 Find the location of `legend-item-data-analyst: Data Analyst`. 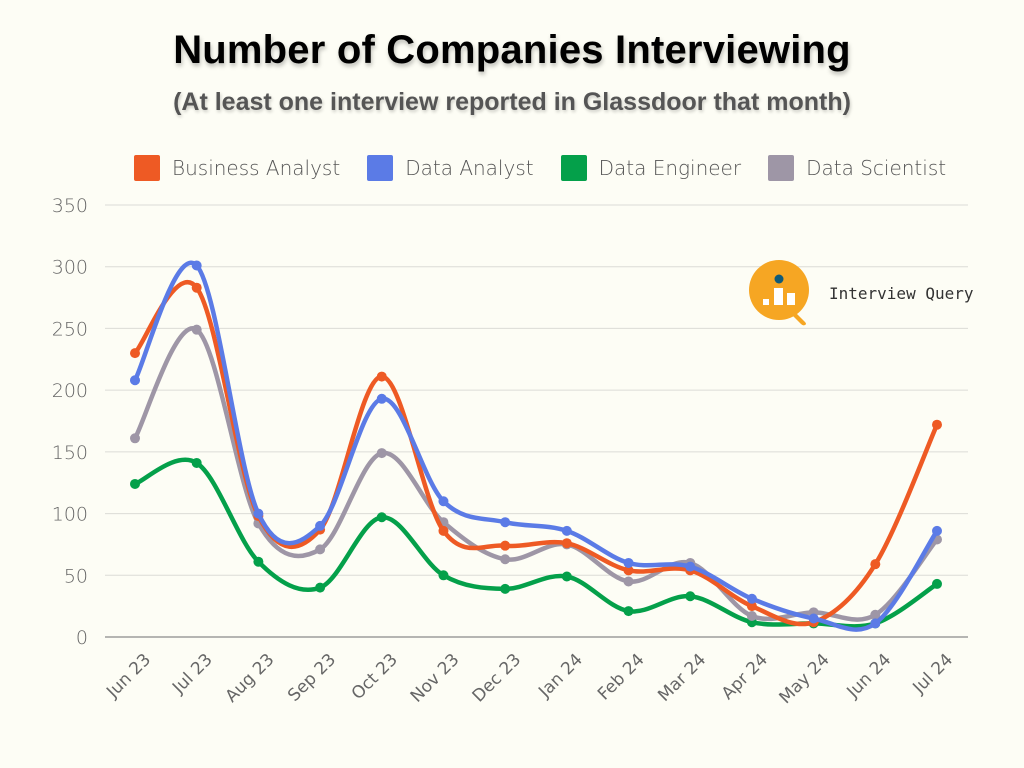

legend-item-data-analyst: Data Analyst is located at coordinates (450, 168).